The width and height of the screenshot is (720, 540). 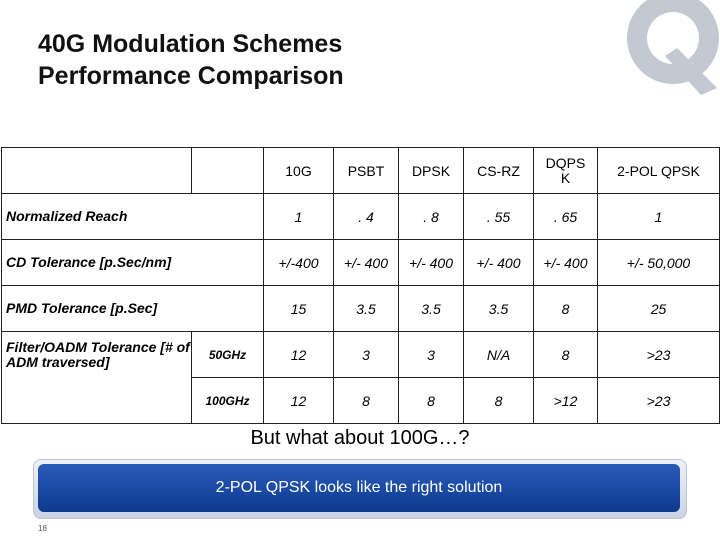 What do you see at coordinates (227, 170) in the screenshot?
I see `header-spacer` at bounding box center [227, 170].